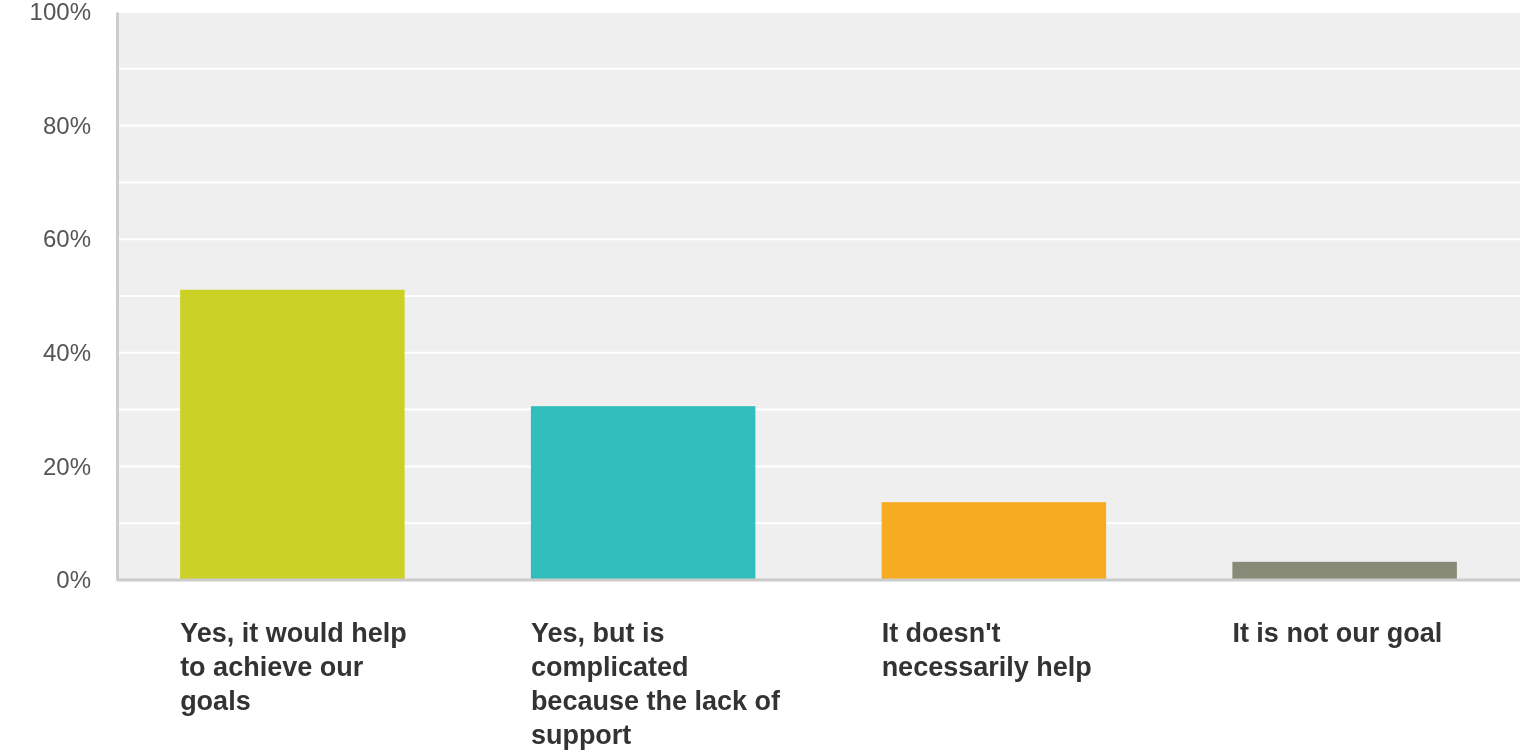  Describe the element at coordinates (66, 352) in the screenshot. I see `y-tick-label: 40%` at that location.